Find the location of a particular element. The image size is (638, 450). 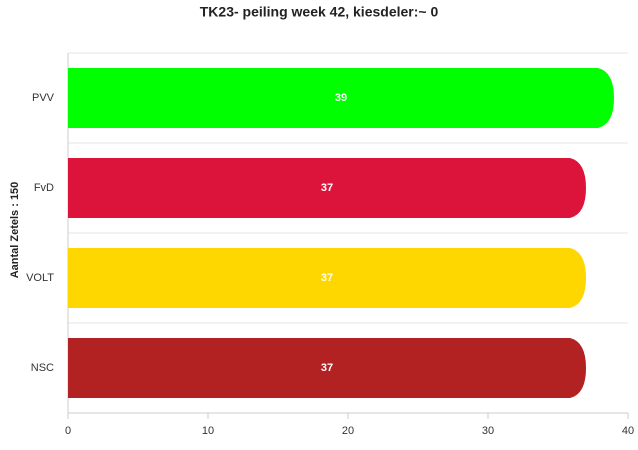

y-axis-label: Aantal Zetels : 150 is located at coordinates (15, 230).